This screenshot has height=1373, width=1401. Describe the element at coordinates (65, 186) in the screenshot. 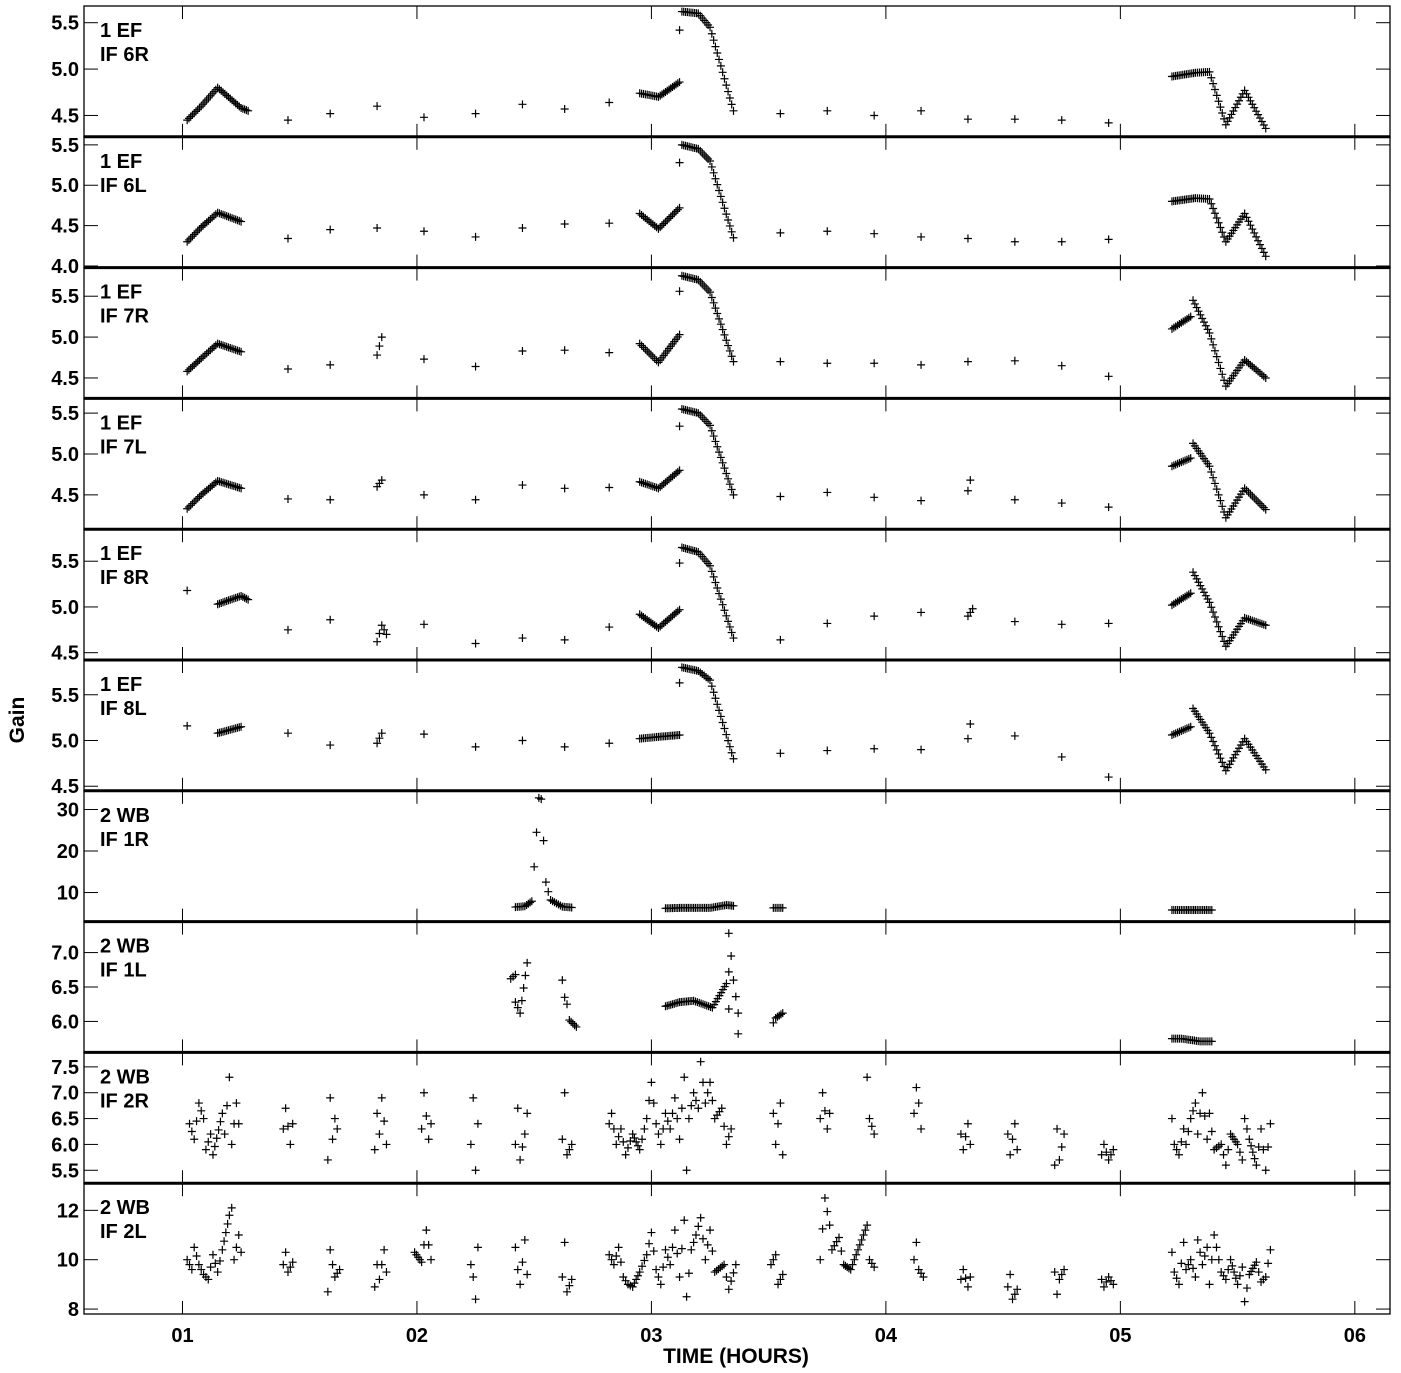

I see `y-tick-label: 5.0` at that location.